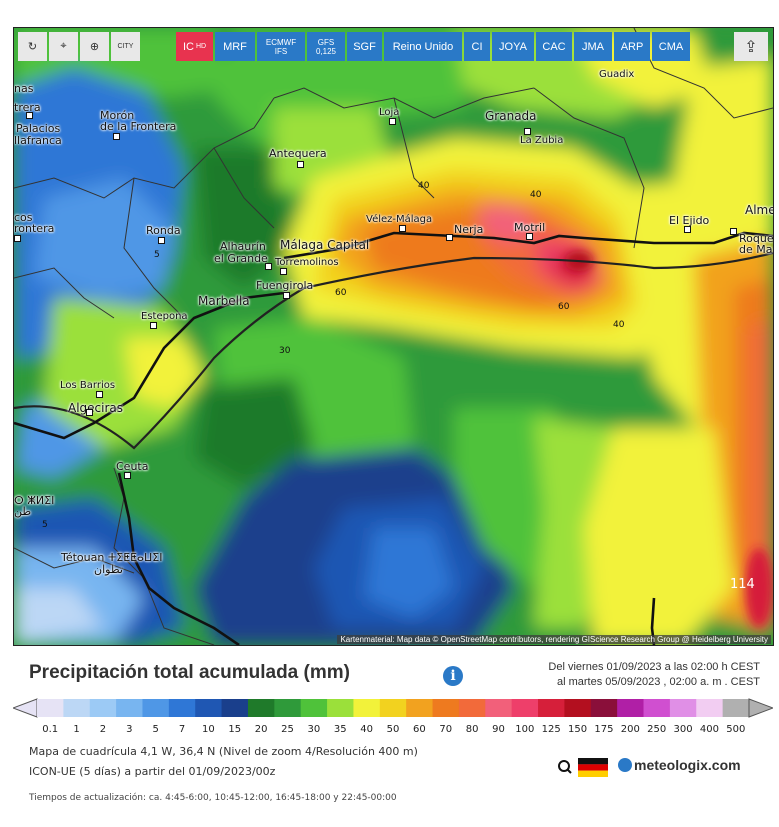  I want to click on place-label: Loja, so click(389, 112).